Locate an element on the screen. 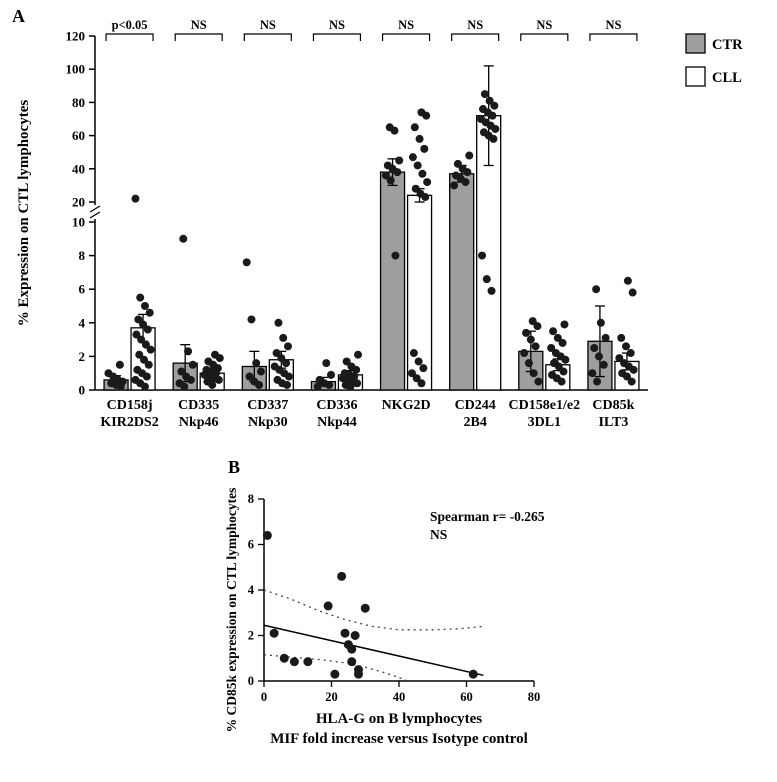 The image size is (777, 782). axis-break-mark is located at coordinates (95, 215).